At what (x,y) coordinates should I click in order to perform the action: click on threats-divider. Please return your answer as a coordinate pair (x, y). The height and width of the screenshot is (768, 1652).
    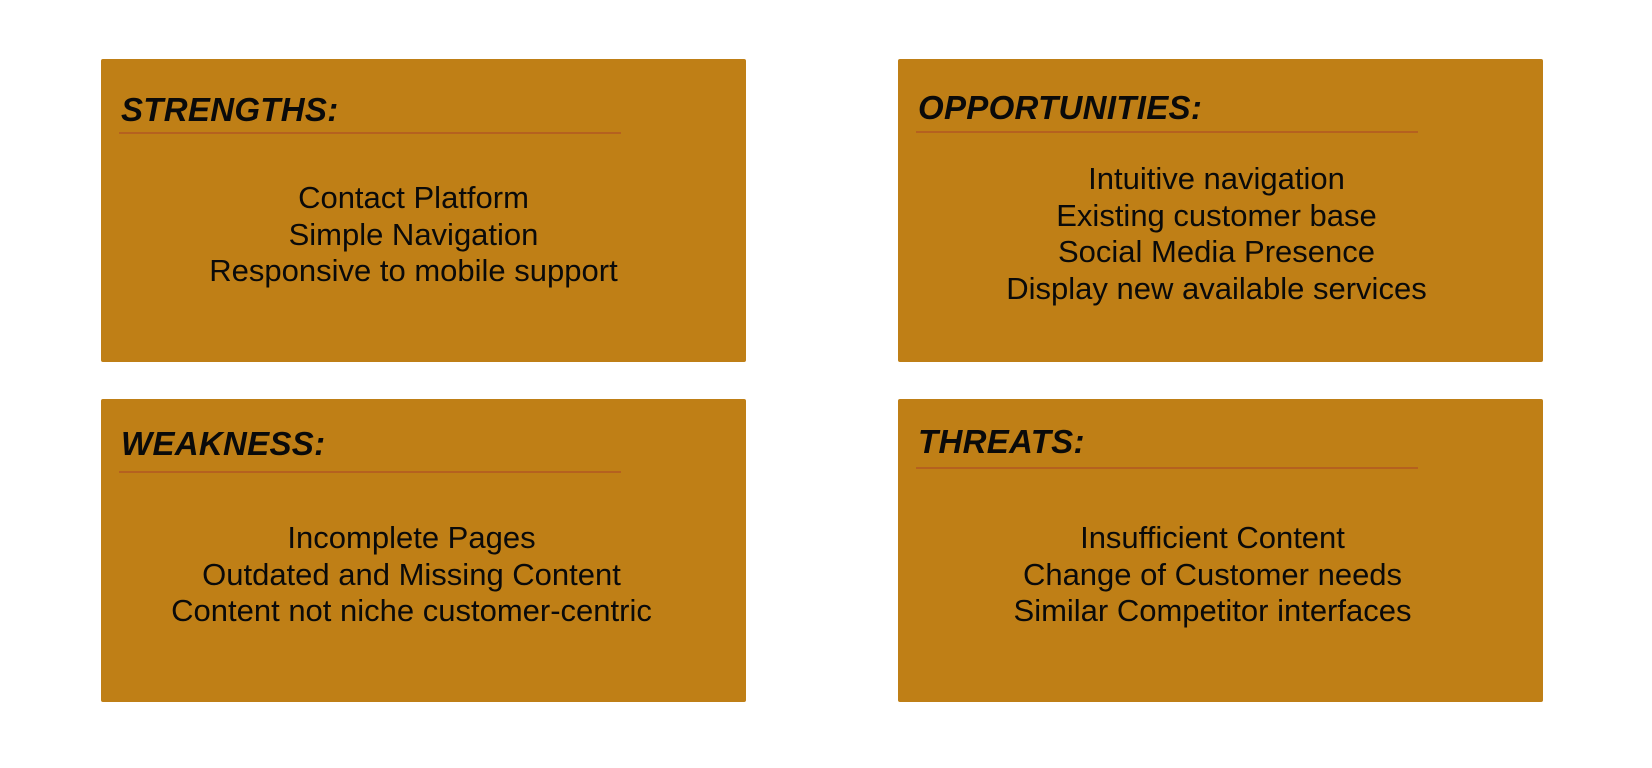
    Looking at the image, I should click on (1167, 468).